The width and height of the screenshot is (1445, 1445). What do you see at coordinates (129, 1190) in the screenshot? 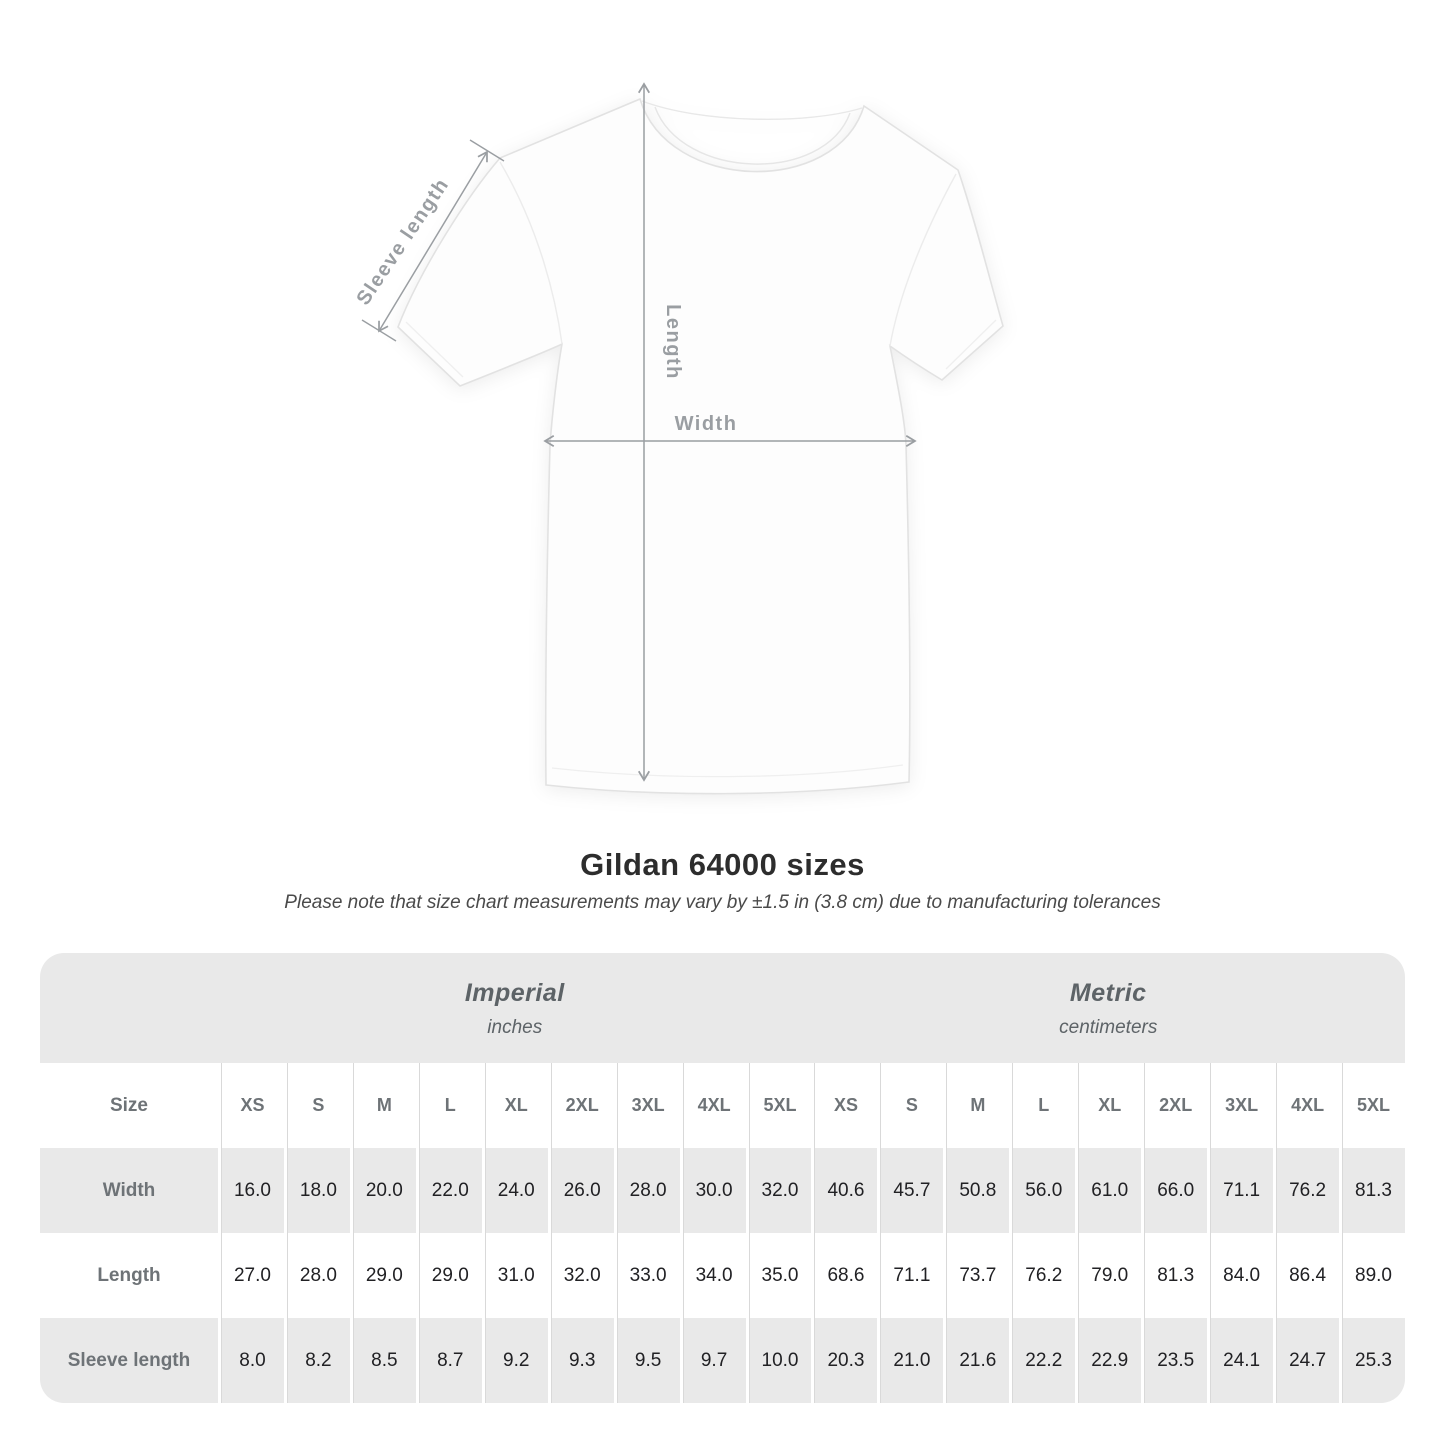
I see `row-label-width: Width` at bounding box center [129, 1190].